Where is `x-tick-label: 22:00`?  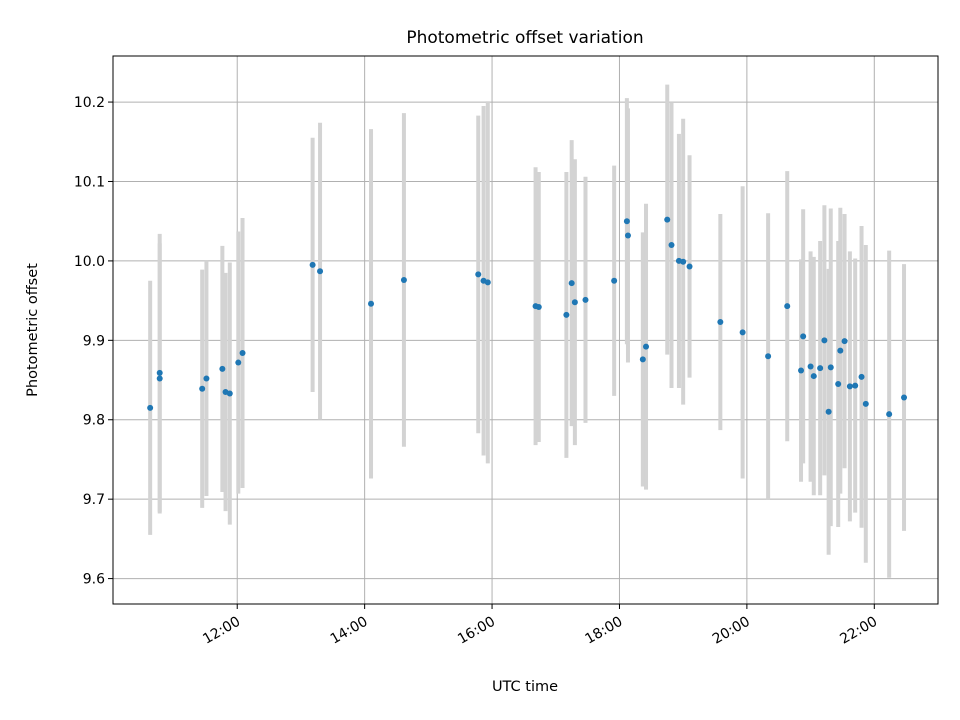
x-tick-label: 22:00 is located at coordinates (858, 631).